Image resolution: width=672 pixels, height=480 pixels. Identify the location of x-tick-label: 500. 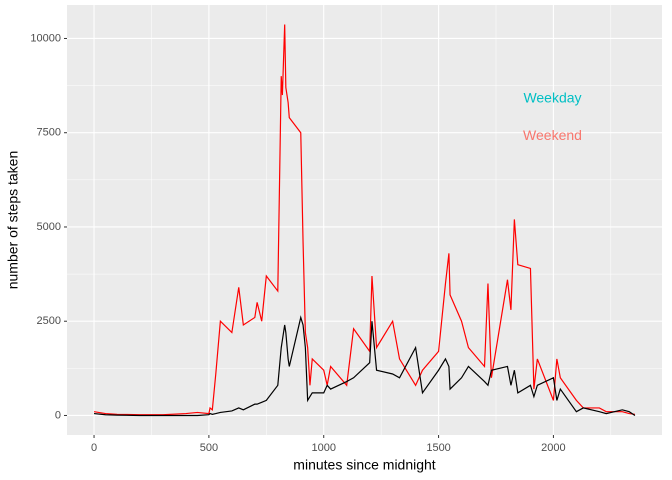
(209, 448).